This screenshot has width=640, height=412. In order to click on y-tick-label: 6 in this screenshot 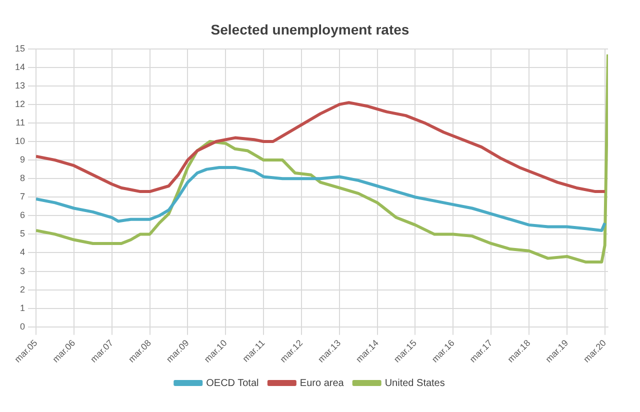, I will do `click(23, 215)`.